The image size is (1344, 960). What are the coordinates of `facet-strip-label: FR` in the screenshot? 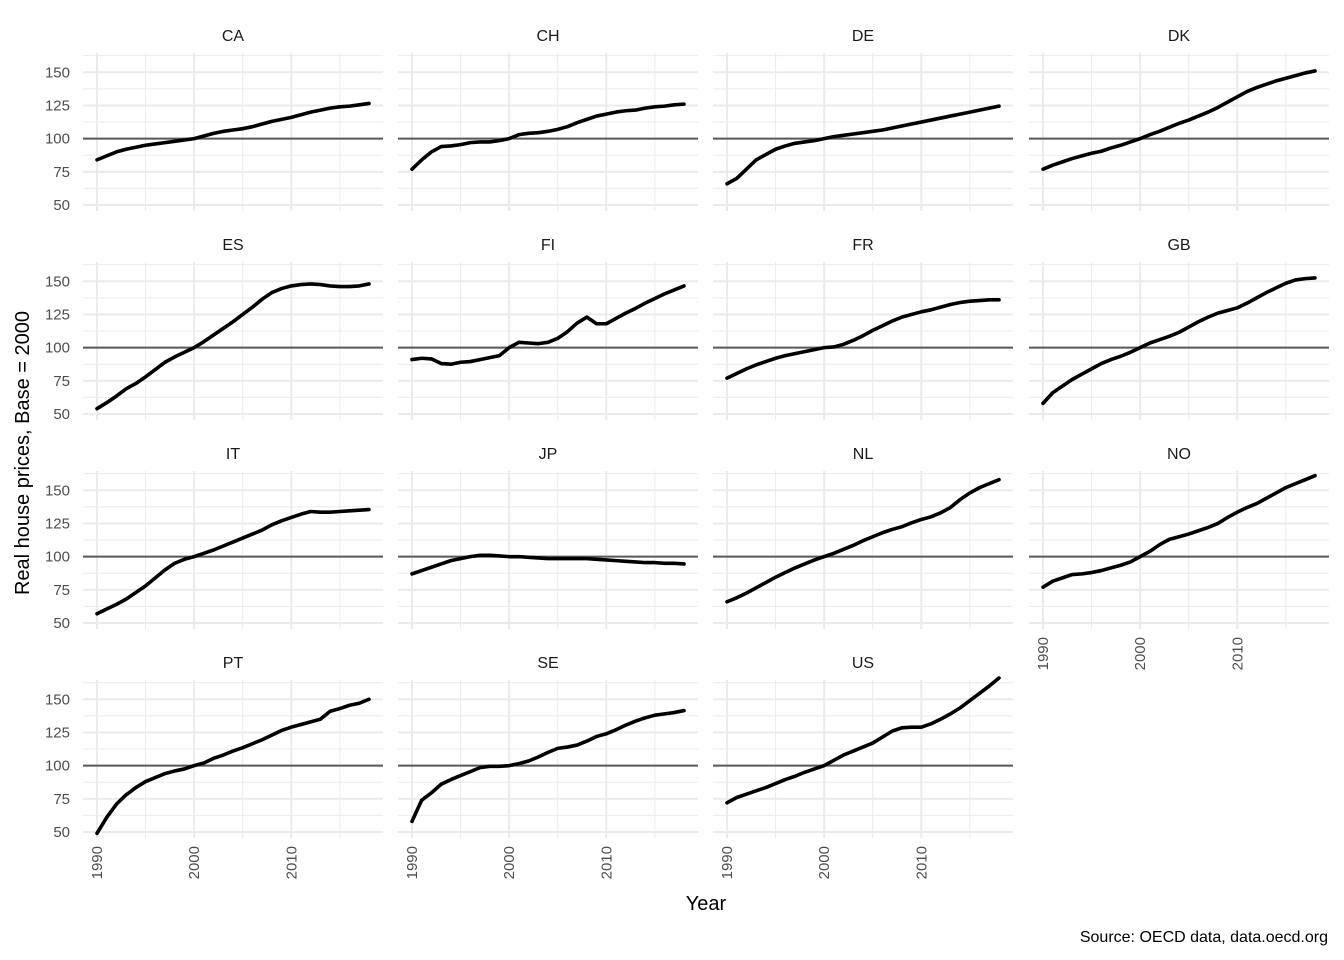 It's located at (862, 245).